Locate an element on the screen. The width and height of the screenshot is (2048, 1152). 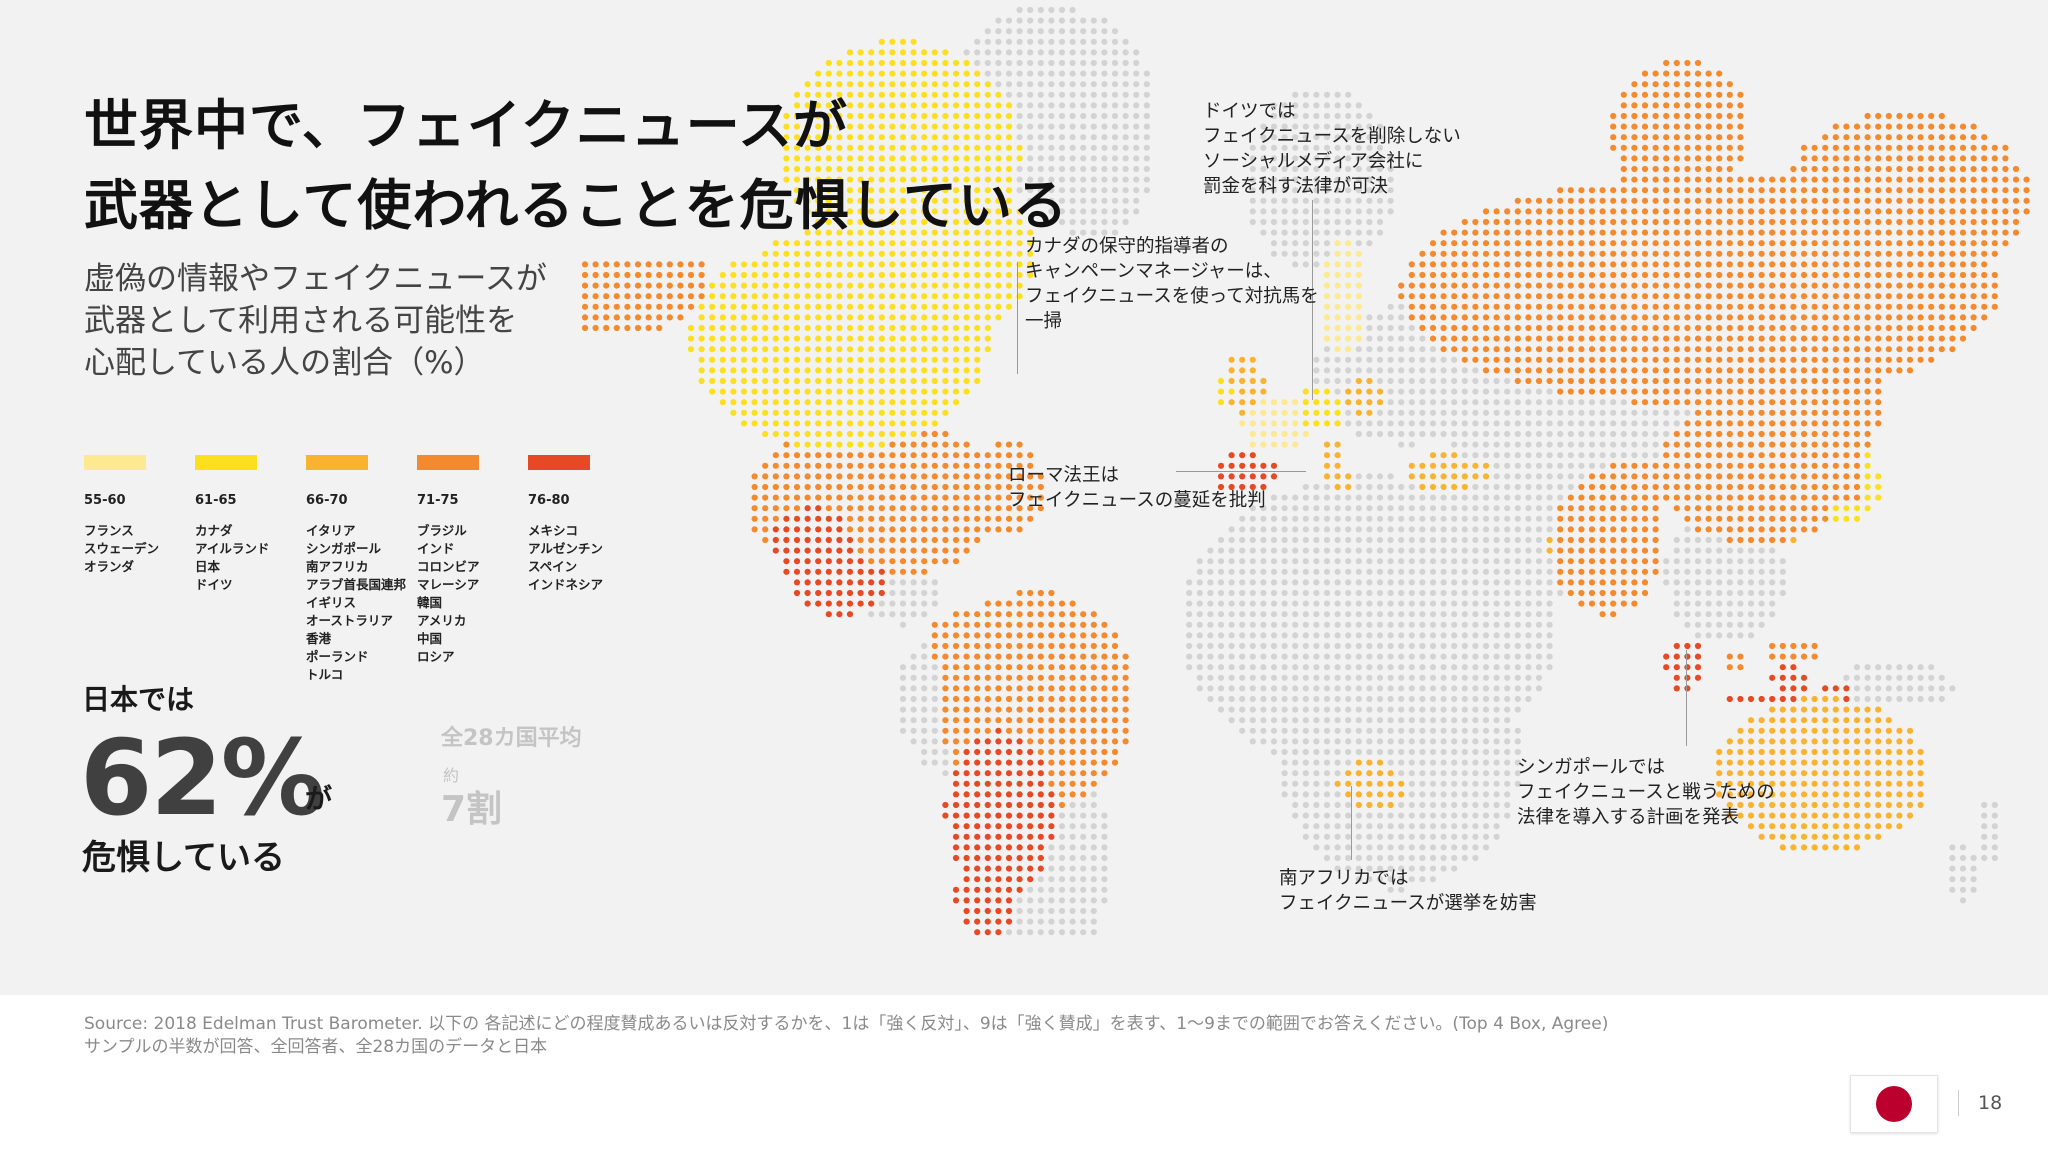
japan-outro: 危惧している is located at coordinates (183, 858).